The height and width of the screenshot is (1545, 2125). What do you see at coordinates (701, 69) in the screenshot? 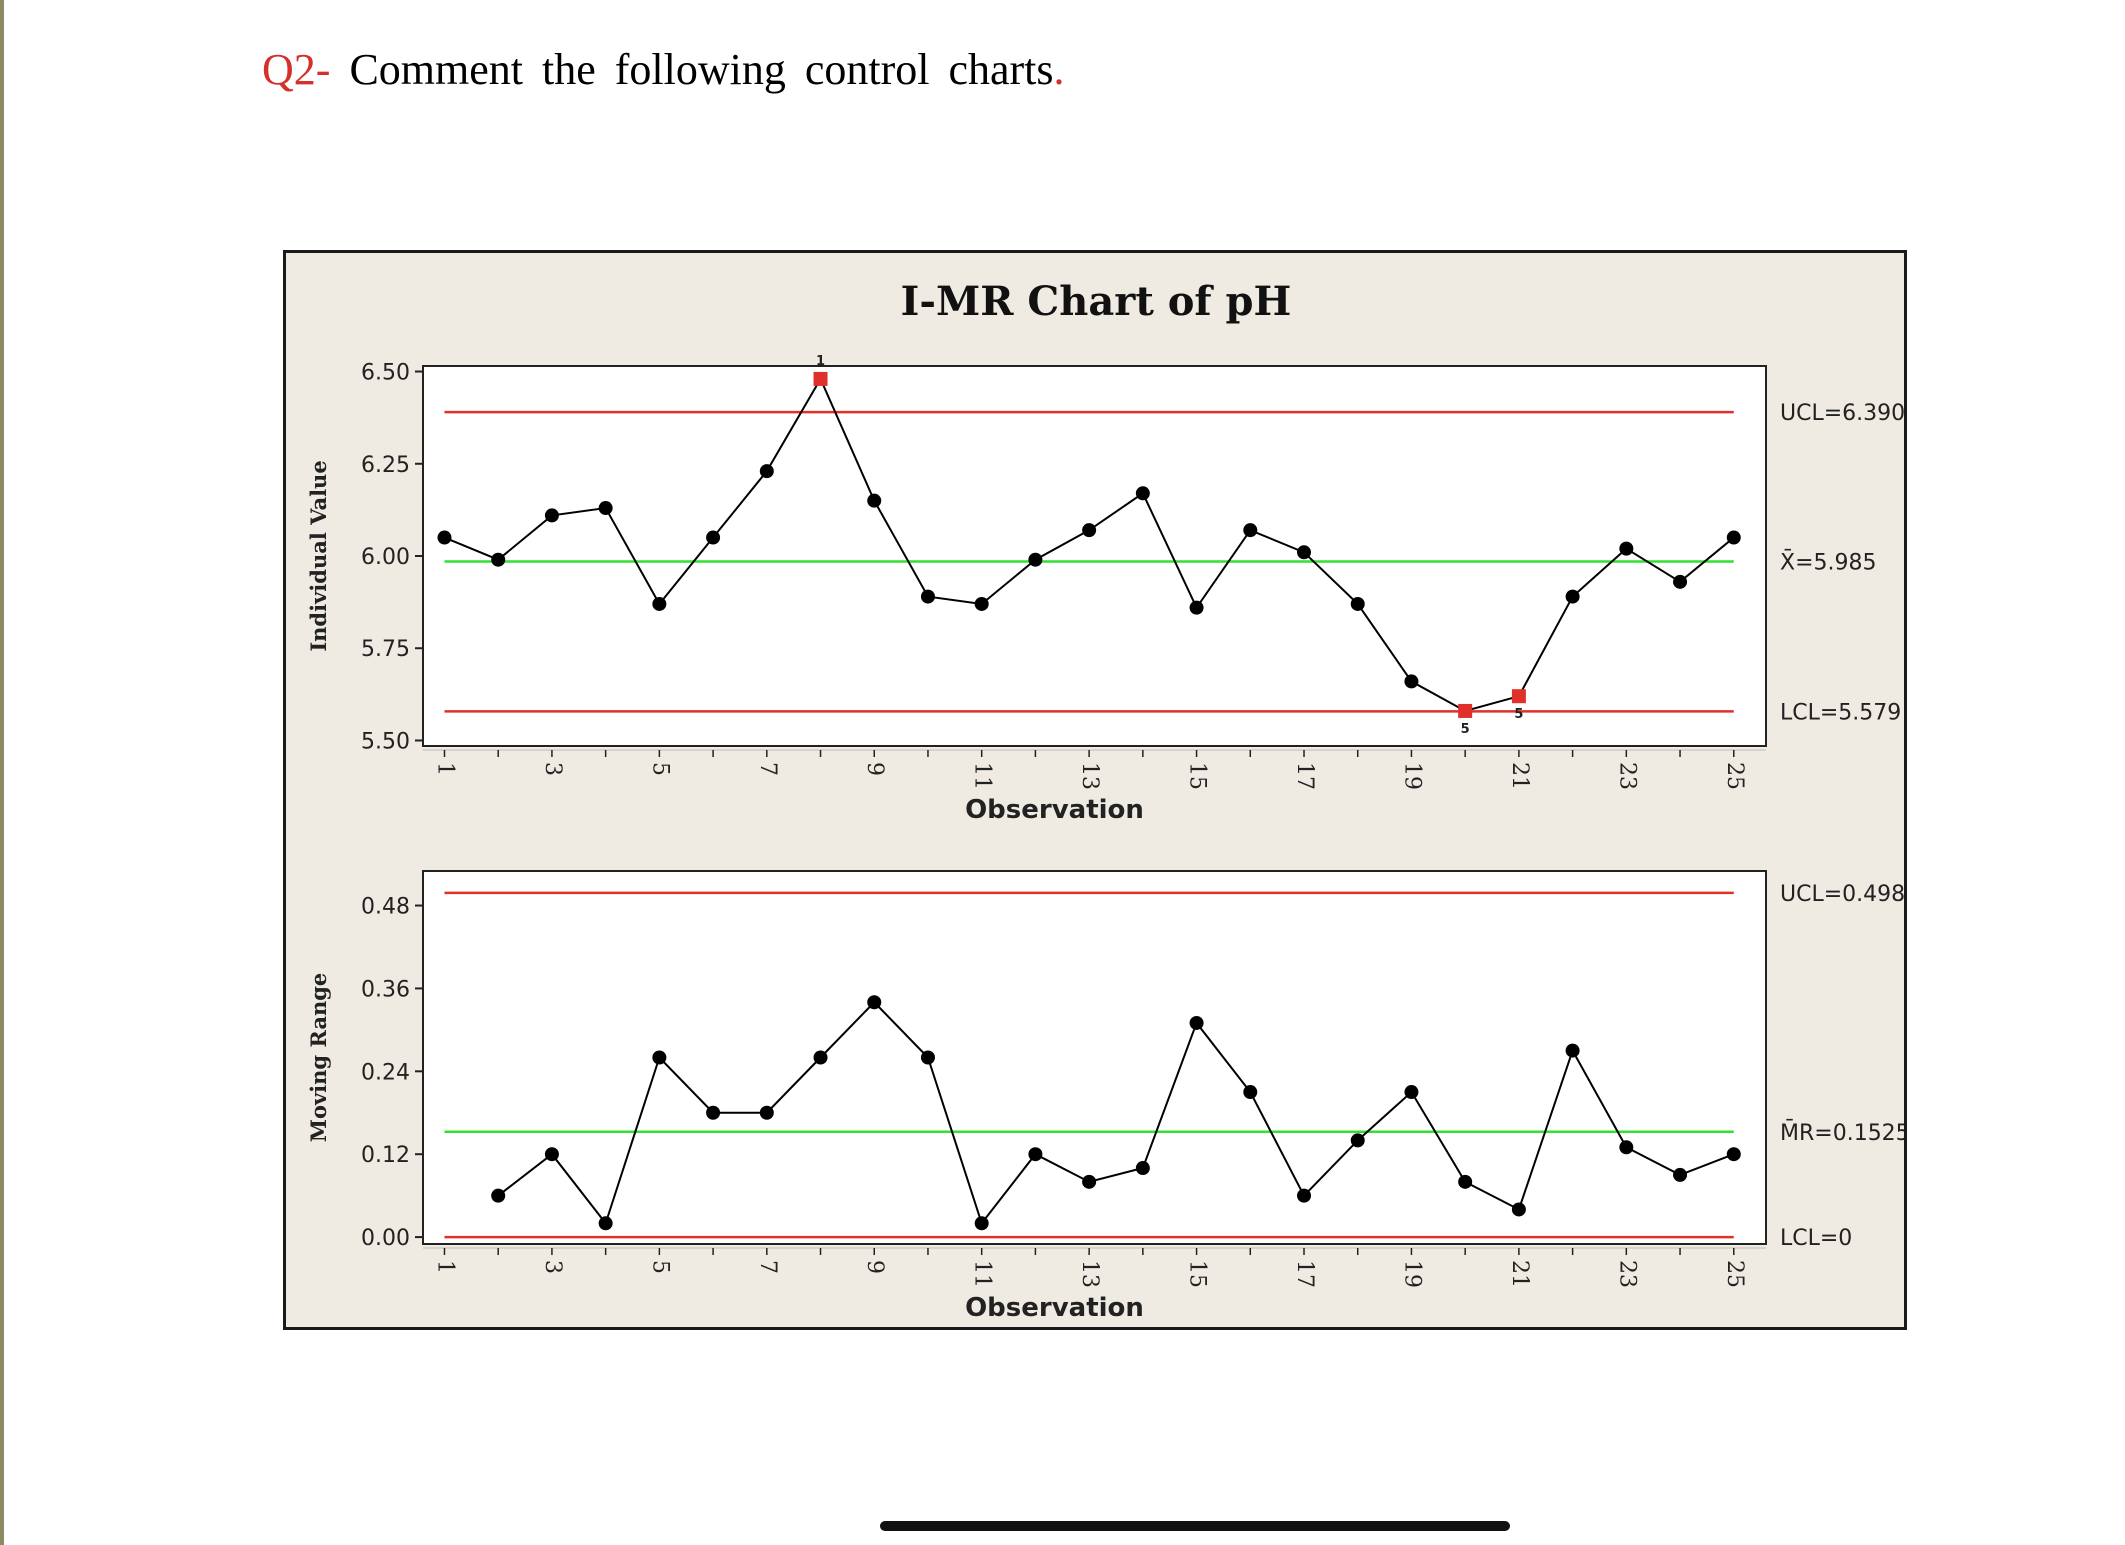
I see `question-text: Comment the following control charts` at bounding box center [701, 69].